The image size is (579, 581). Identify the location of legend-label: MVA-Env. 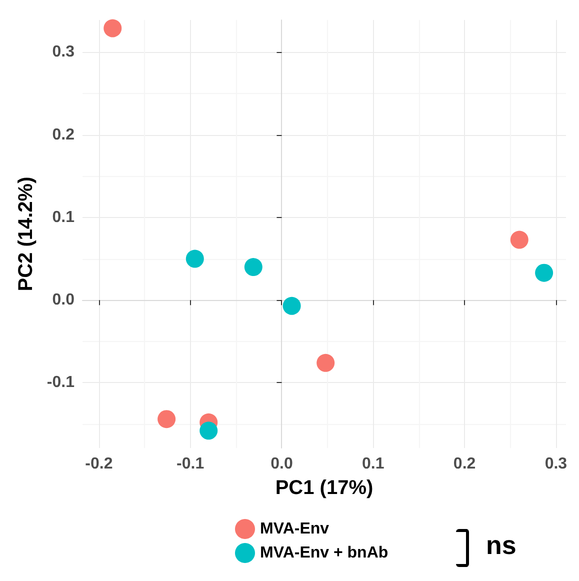
(295, 529).